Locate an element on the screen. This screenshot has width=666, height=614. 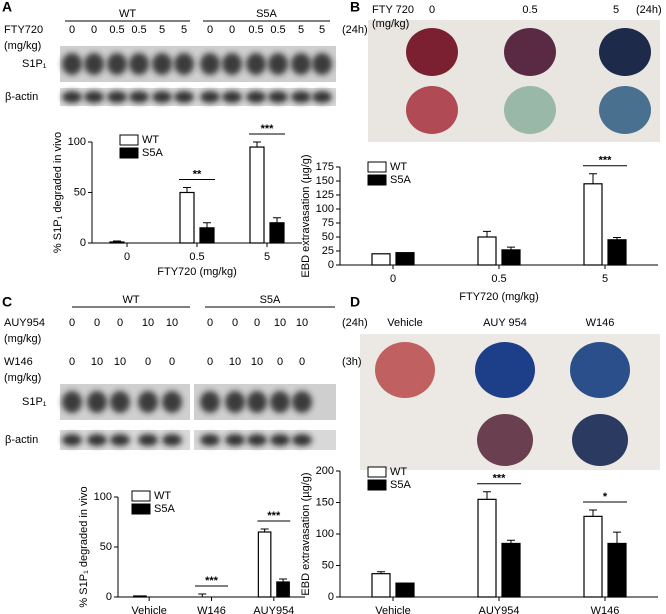
row-label: (mg/kg) is located at coordinates (22, 339).